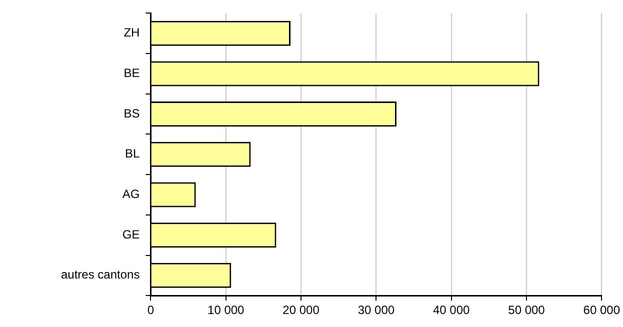  I want to click on y-tick-label: BS, so click(132, 113).